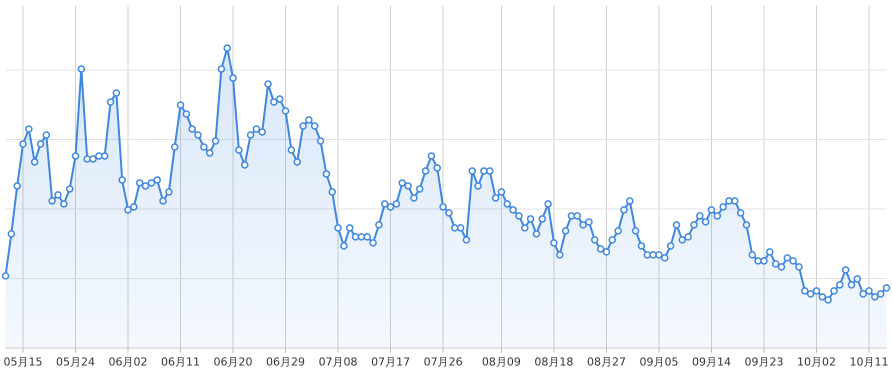 The height and width of the screenshot is (380, 892). What do you see at coordinates (390, 361) in the screenshot?
I see `x-tick-label: 07月17` at bounding box center [390, 361].